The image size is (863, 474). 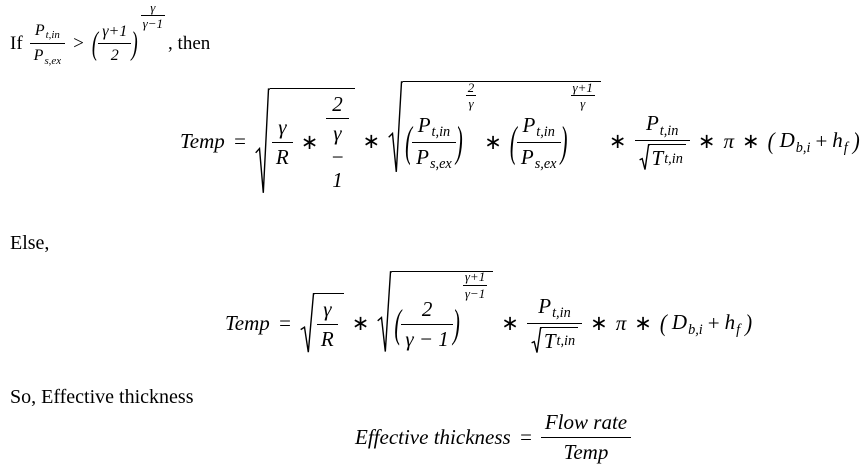 What do you see at coordinates (102, 397) in the screenshot?
I see `so-effective-thickness-text: So, Effective thickness` at bounding box center [102, 397].